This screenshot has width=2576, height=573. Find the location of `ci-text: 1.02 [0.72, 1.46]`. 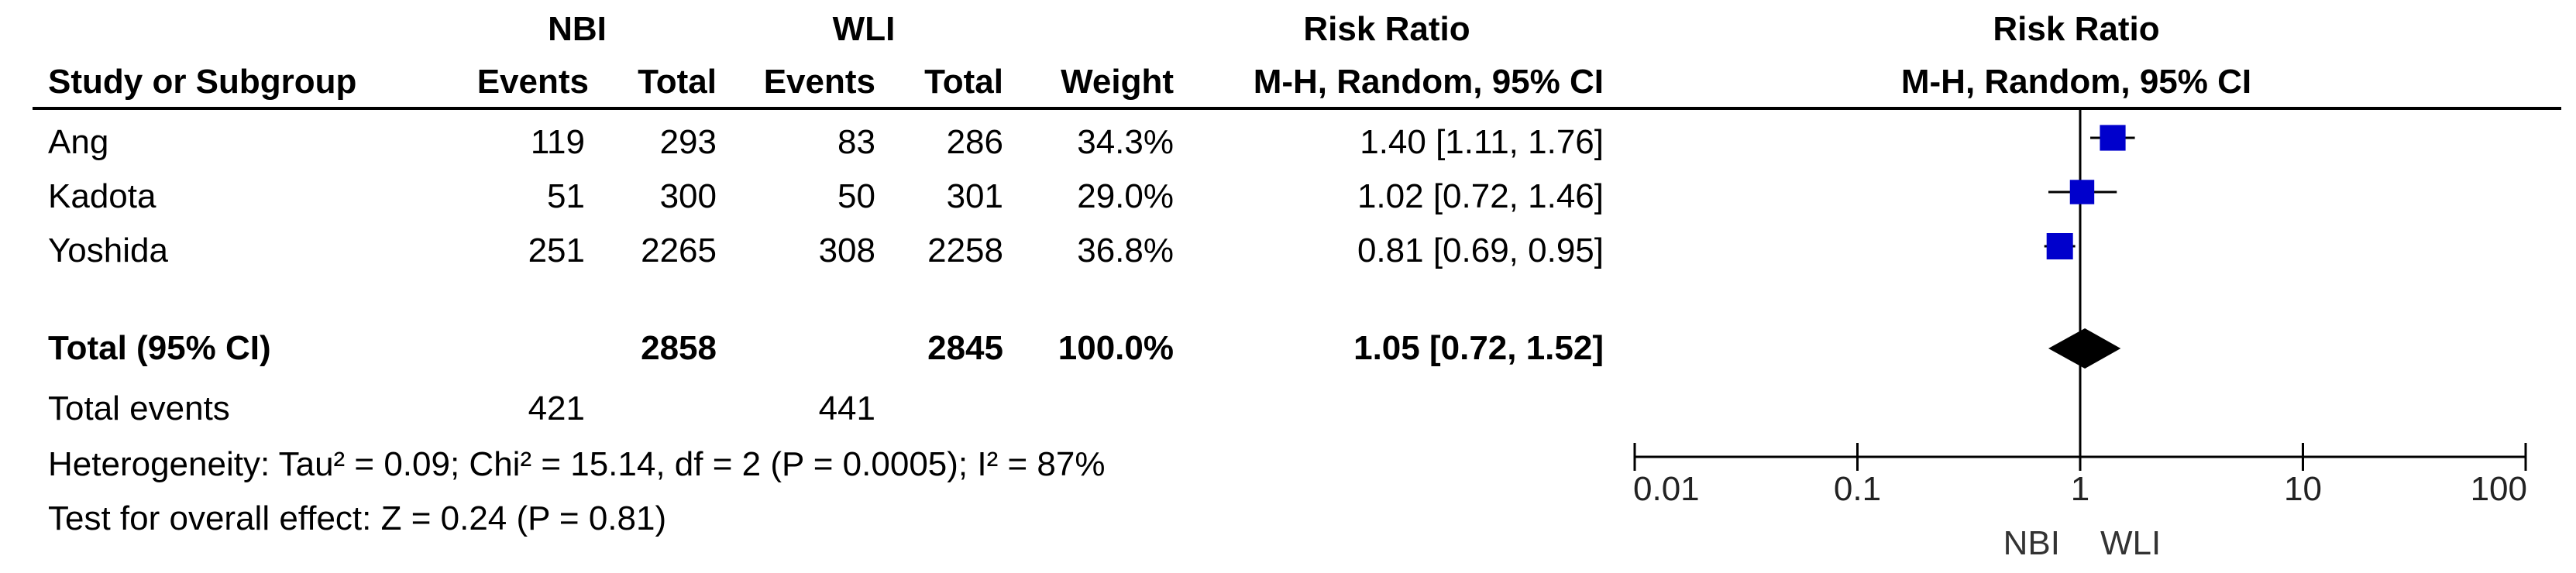

ci-text: 1.02 [0.72, 1.46] is located at coordinates (1480, 196).